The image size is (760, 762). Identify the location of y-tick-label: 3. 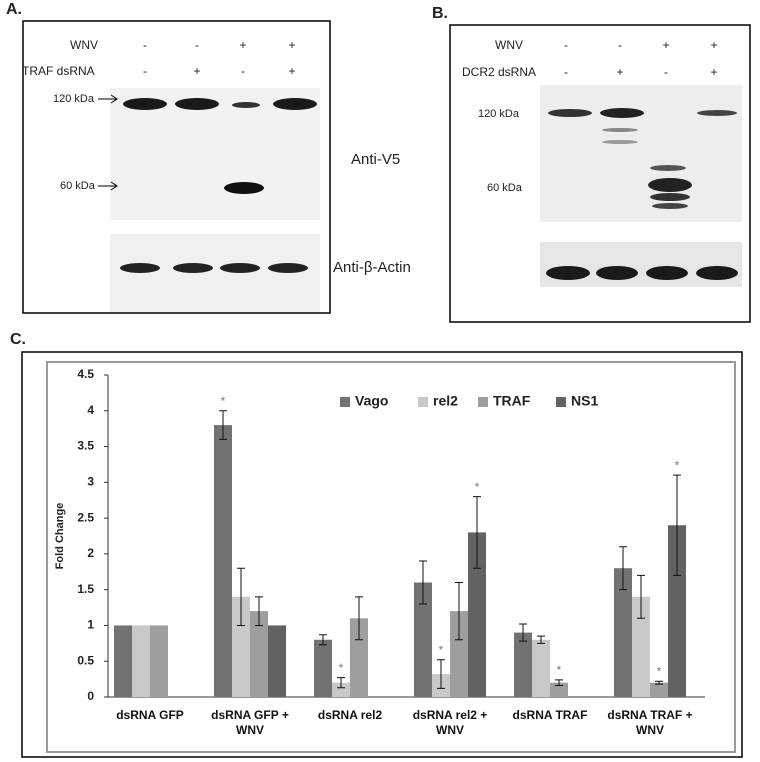
(90, 482).